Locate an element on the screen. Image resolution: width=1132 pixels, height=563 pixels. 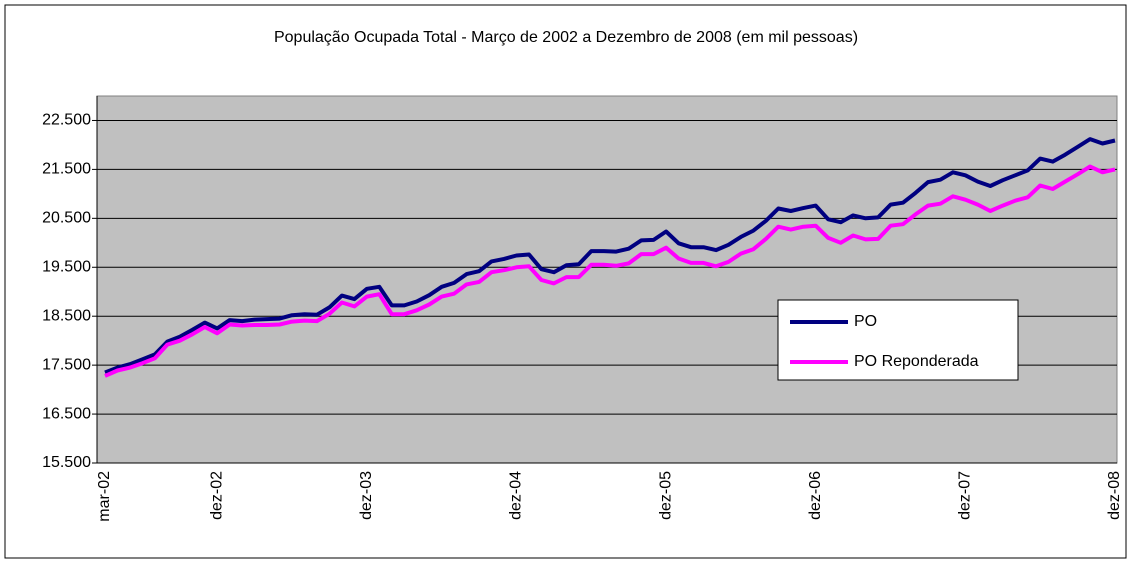
x-tick-label: mar-02 is located at coordinates (104, 496).